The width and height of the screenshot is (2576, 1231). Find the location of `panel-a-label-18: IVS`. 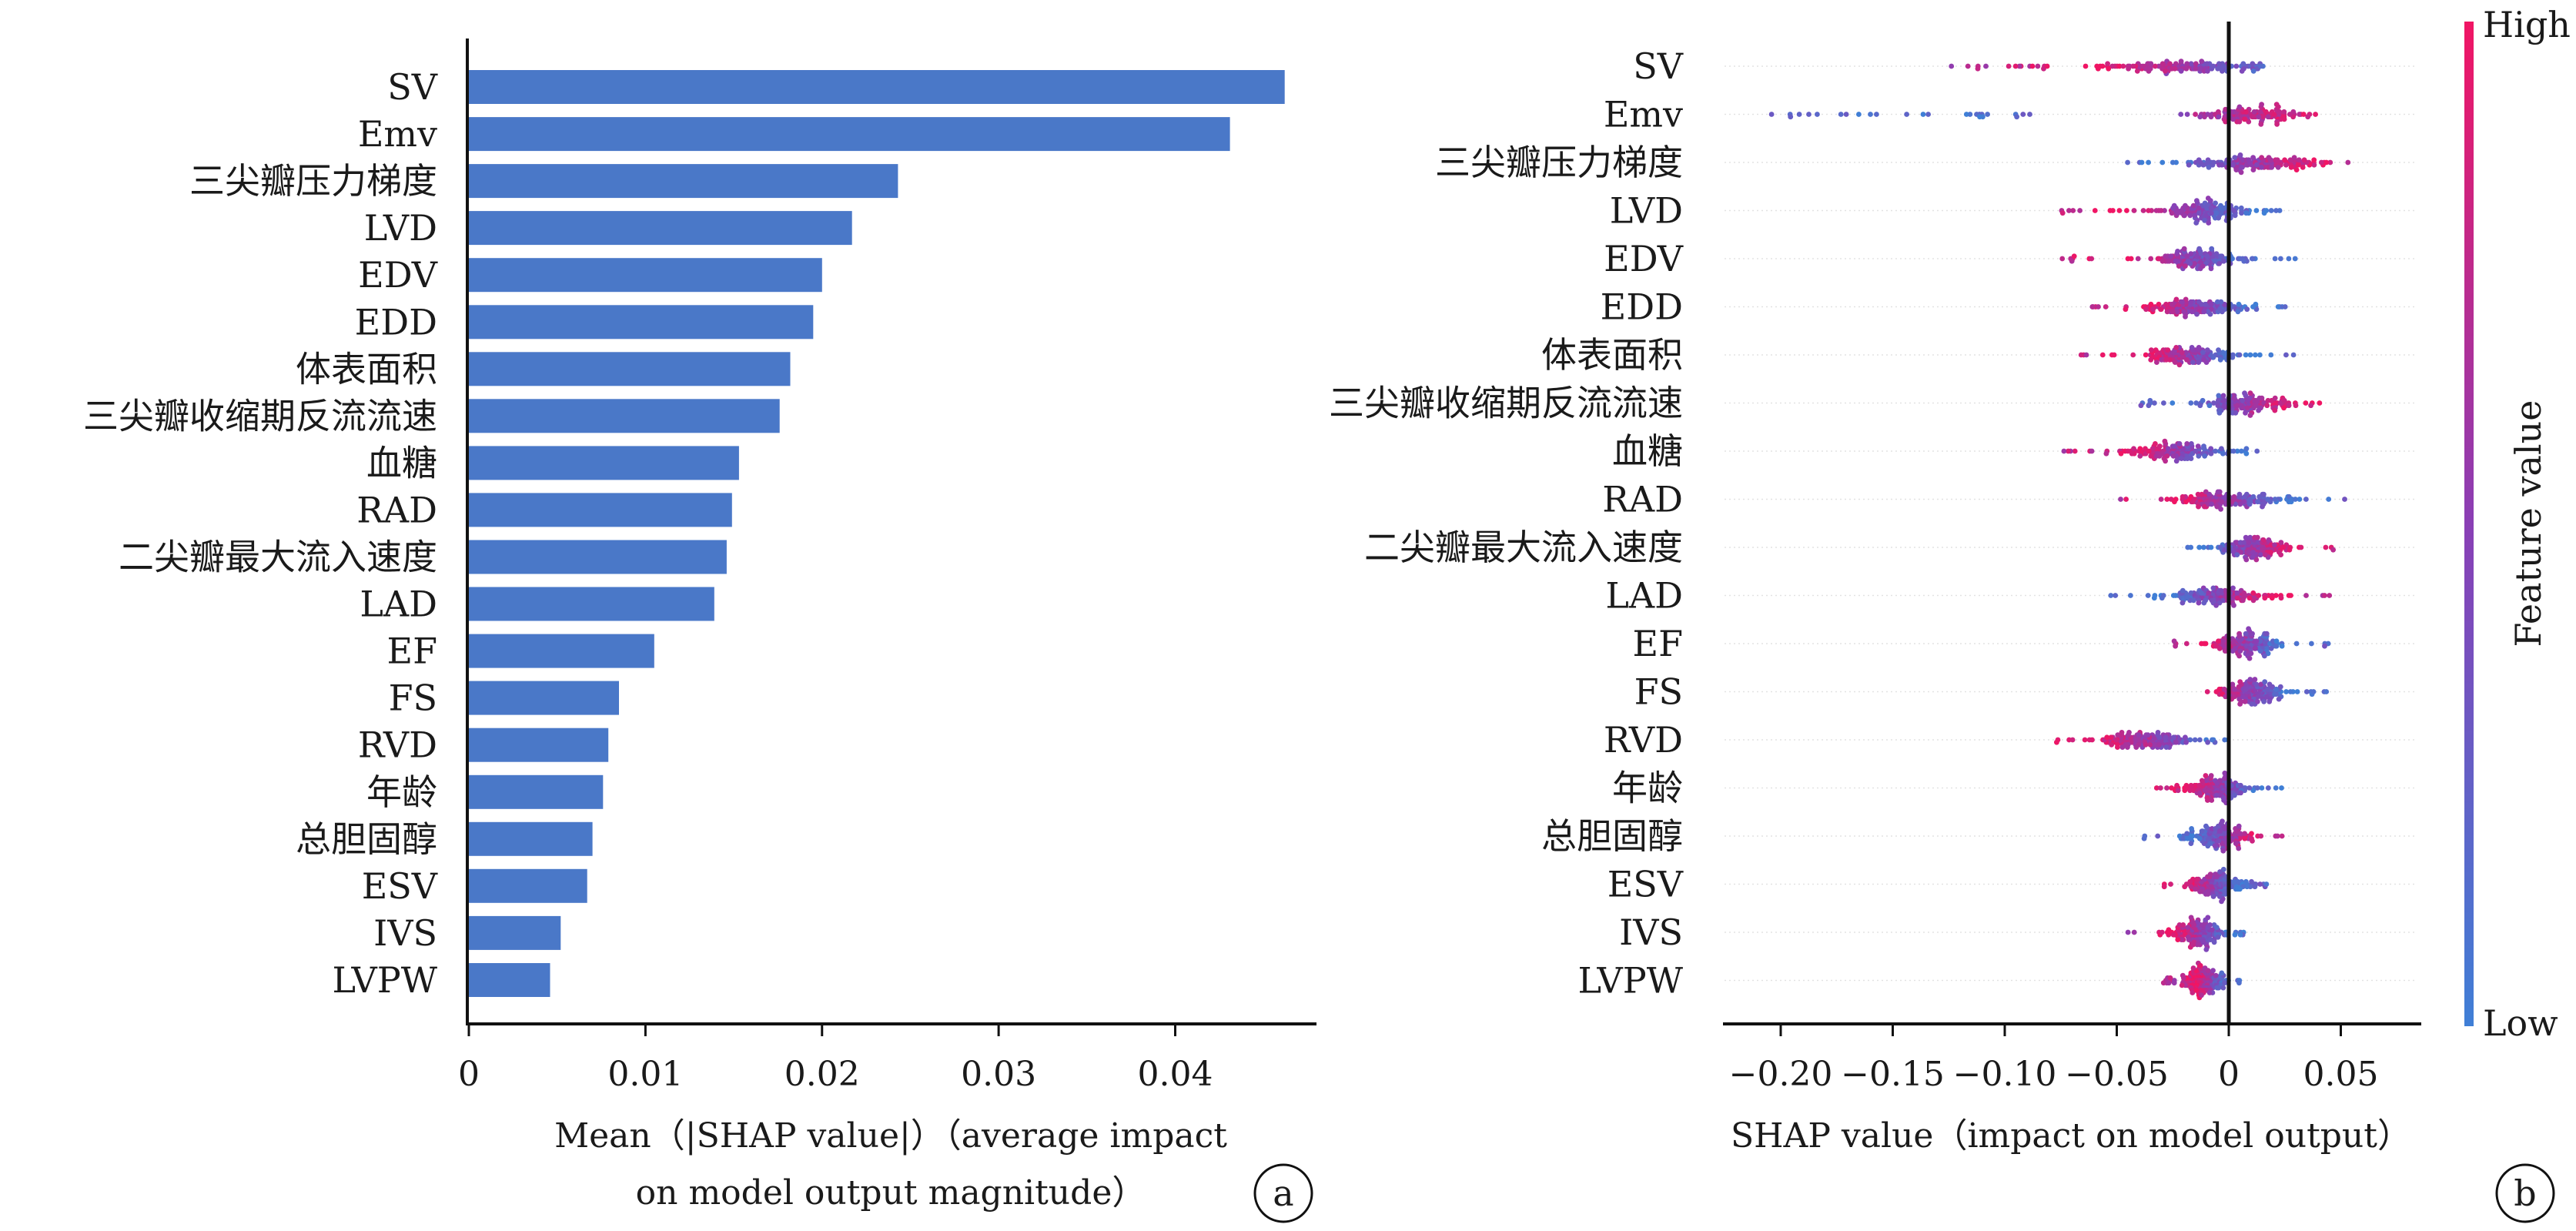

panel-a-label-18: IVS is located at coordinates (405, 933).